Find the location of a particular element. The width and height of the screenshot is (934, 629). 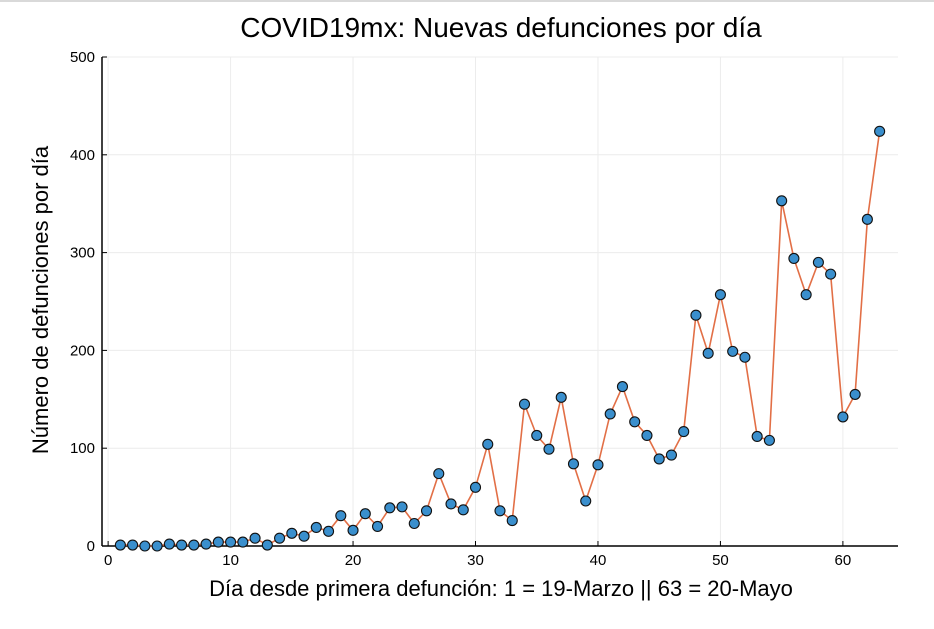

x-tick-label: 50 is located at coordinates (720, 560).